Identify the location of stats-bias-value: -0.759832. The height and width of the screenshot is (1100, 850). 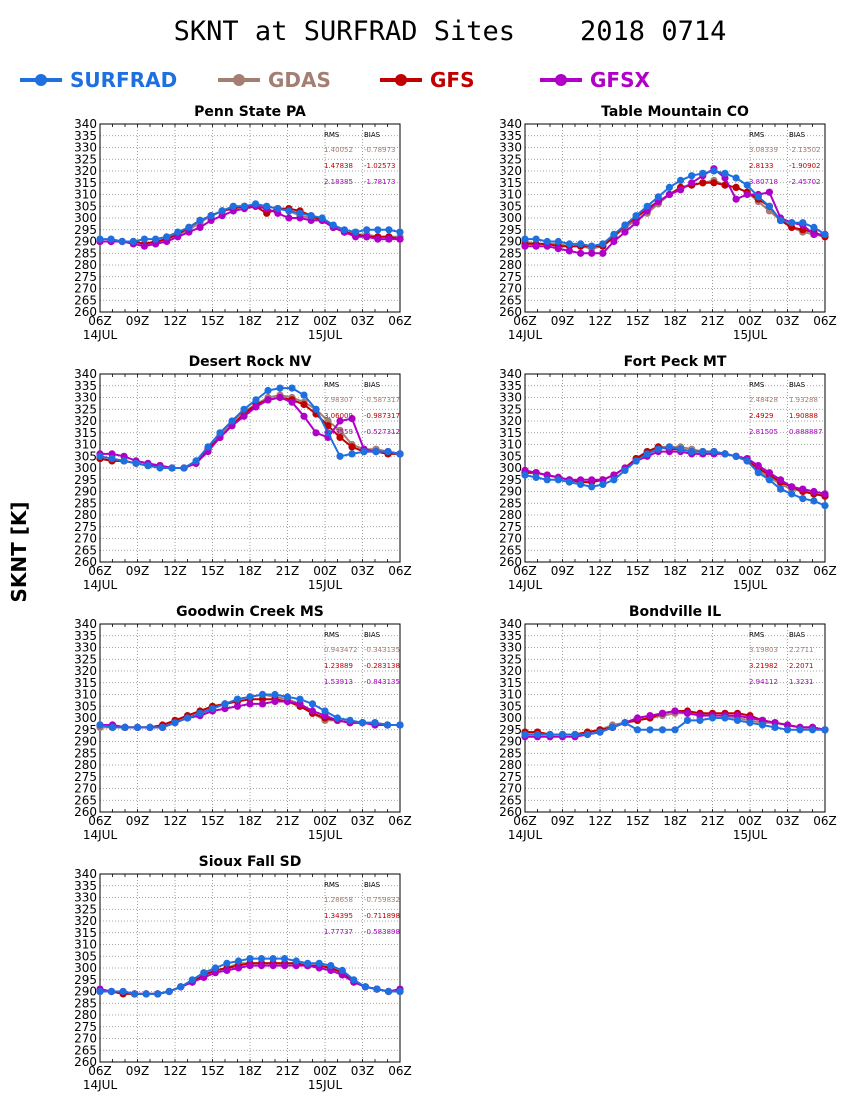
(382, 900).